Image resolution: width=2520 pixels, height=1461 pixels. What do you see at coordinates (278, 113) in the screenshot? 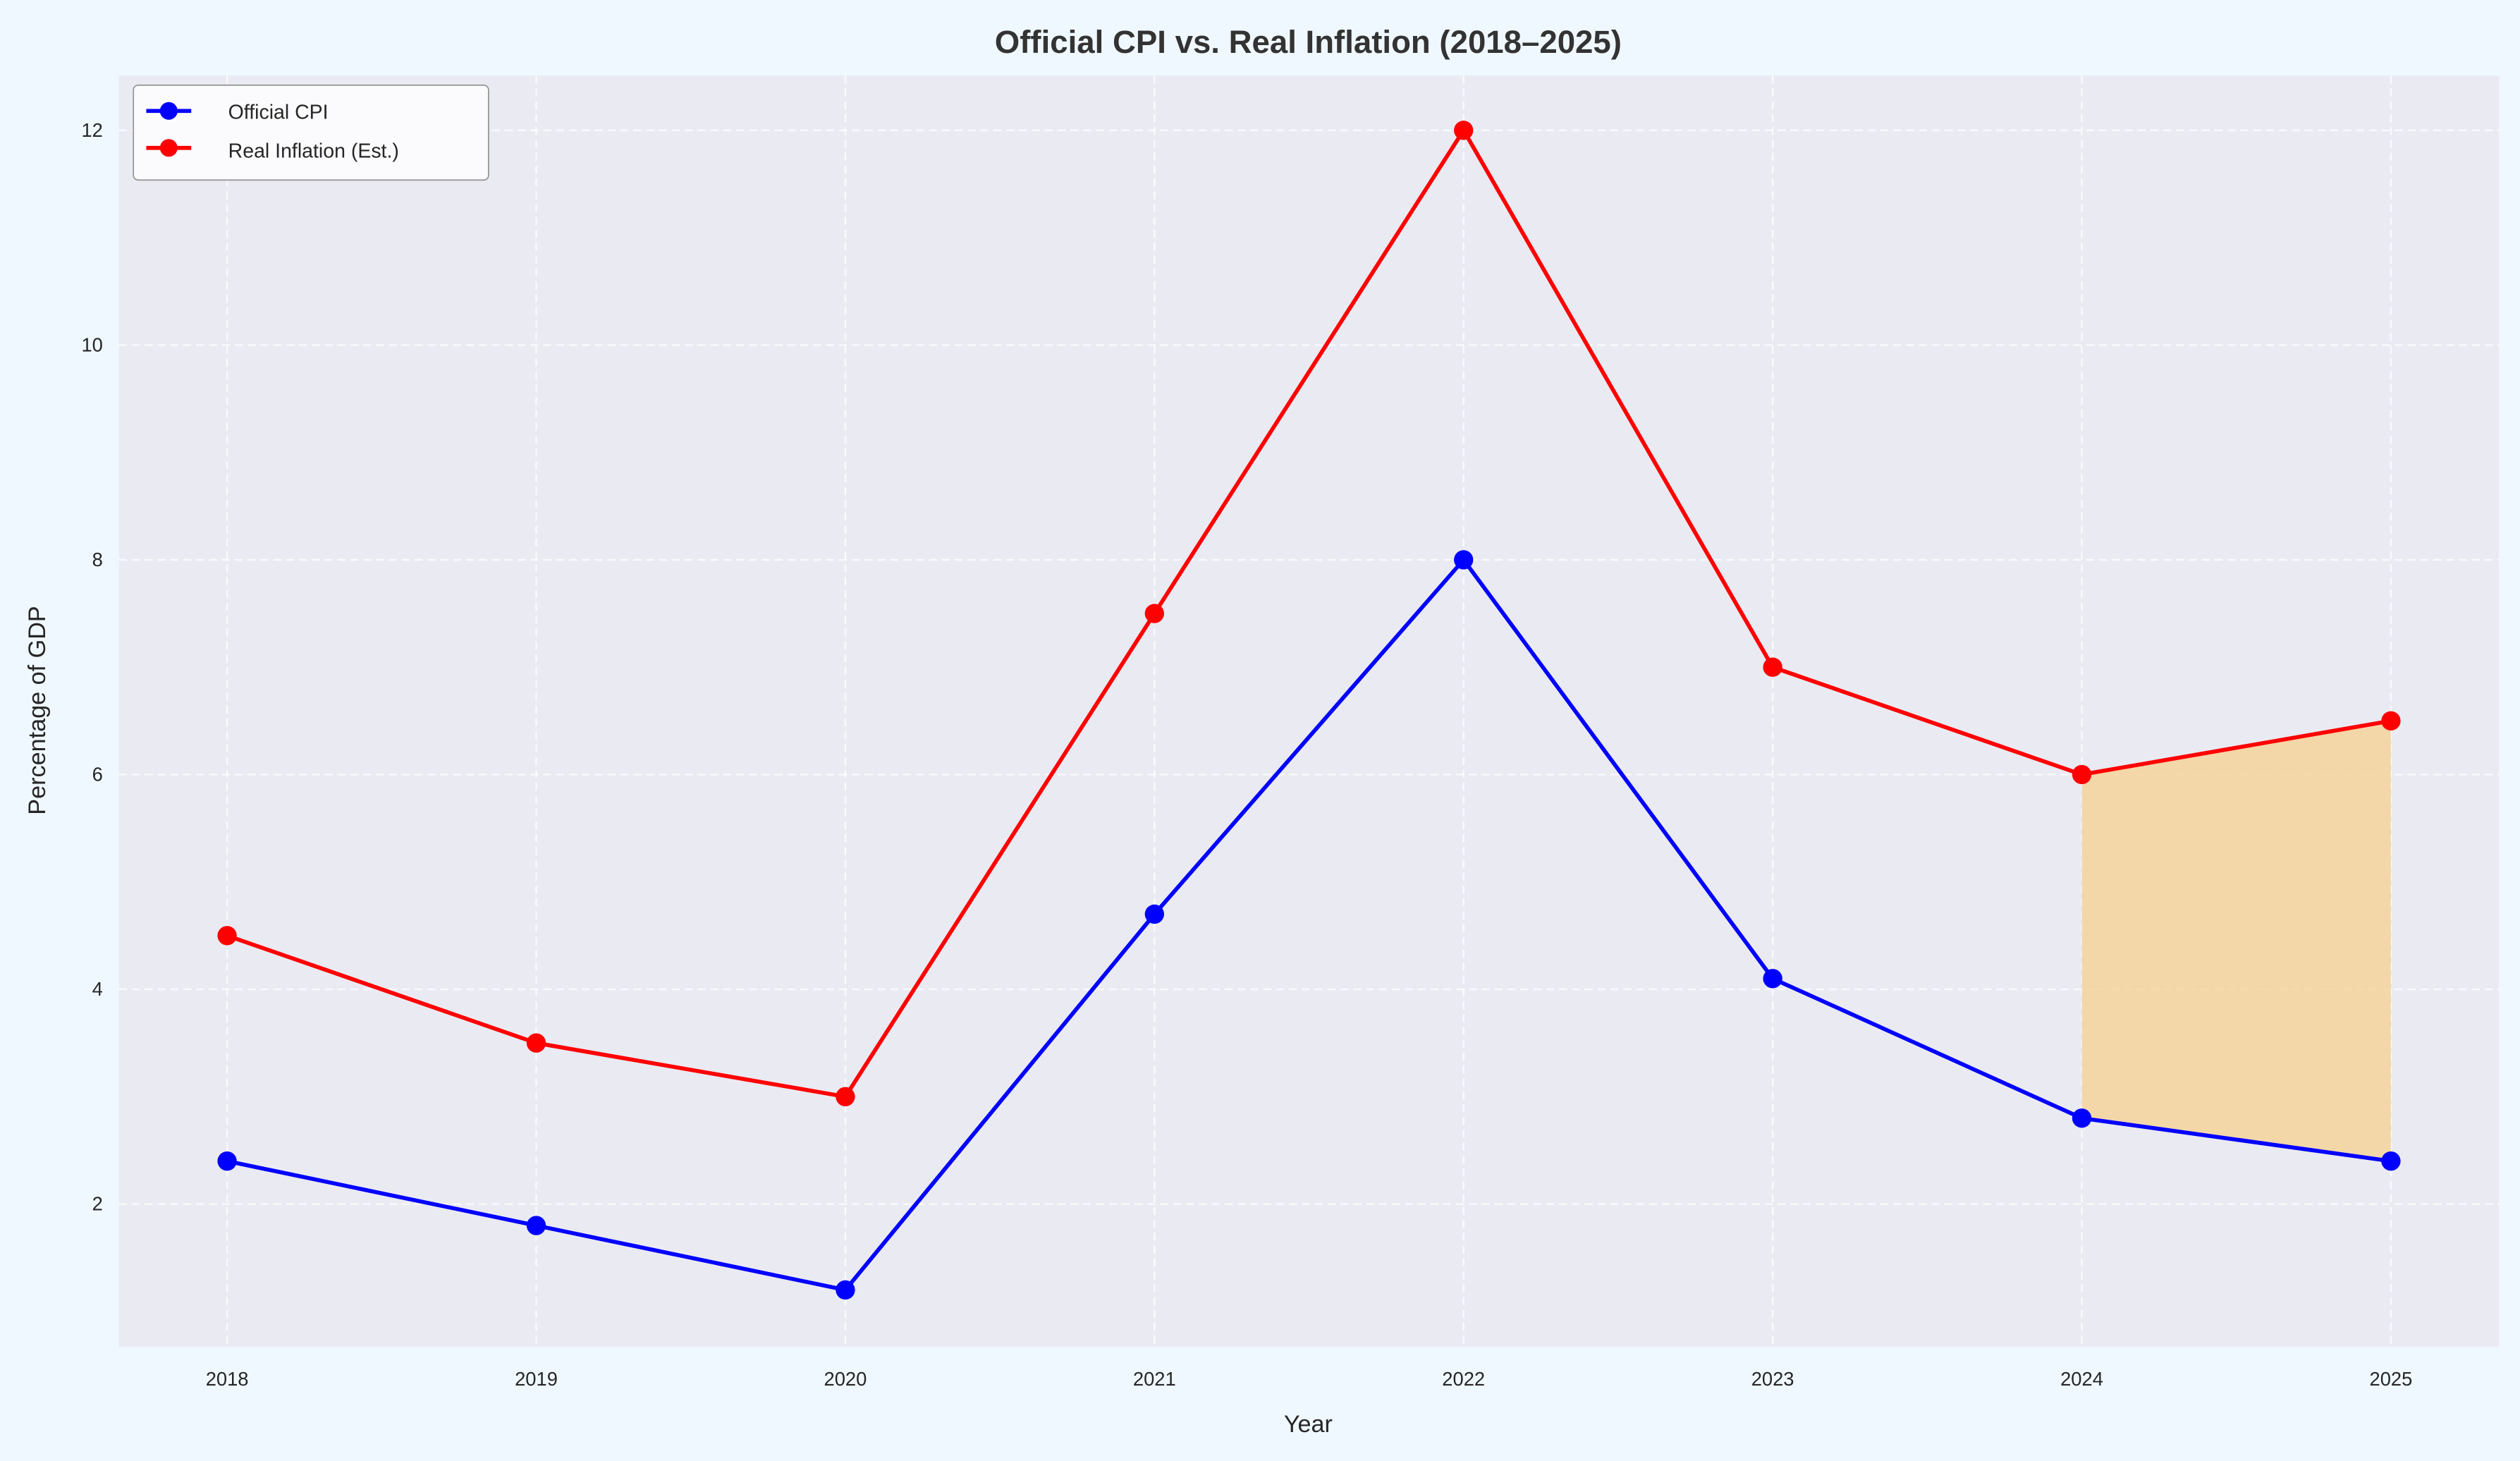
I see `legend-label-official-cpi: Official CPI` at bounding box center [278, 113].